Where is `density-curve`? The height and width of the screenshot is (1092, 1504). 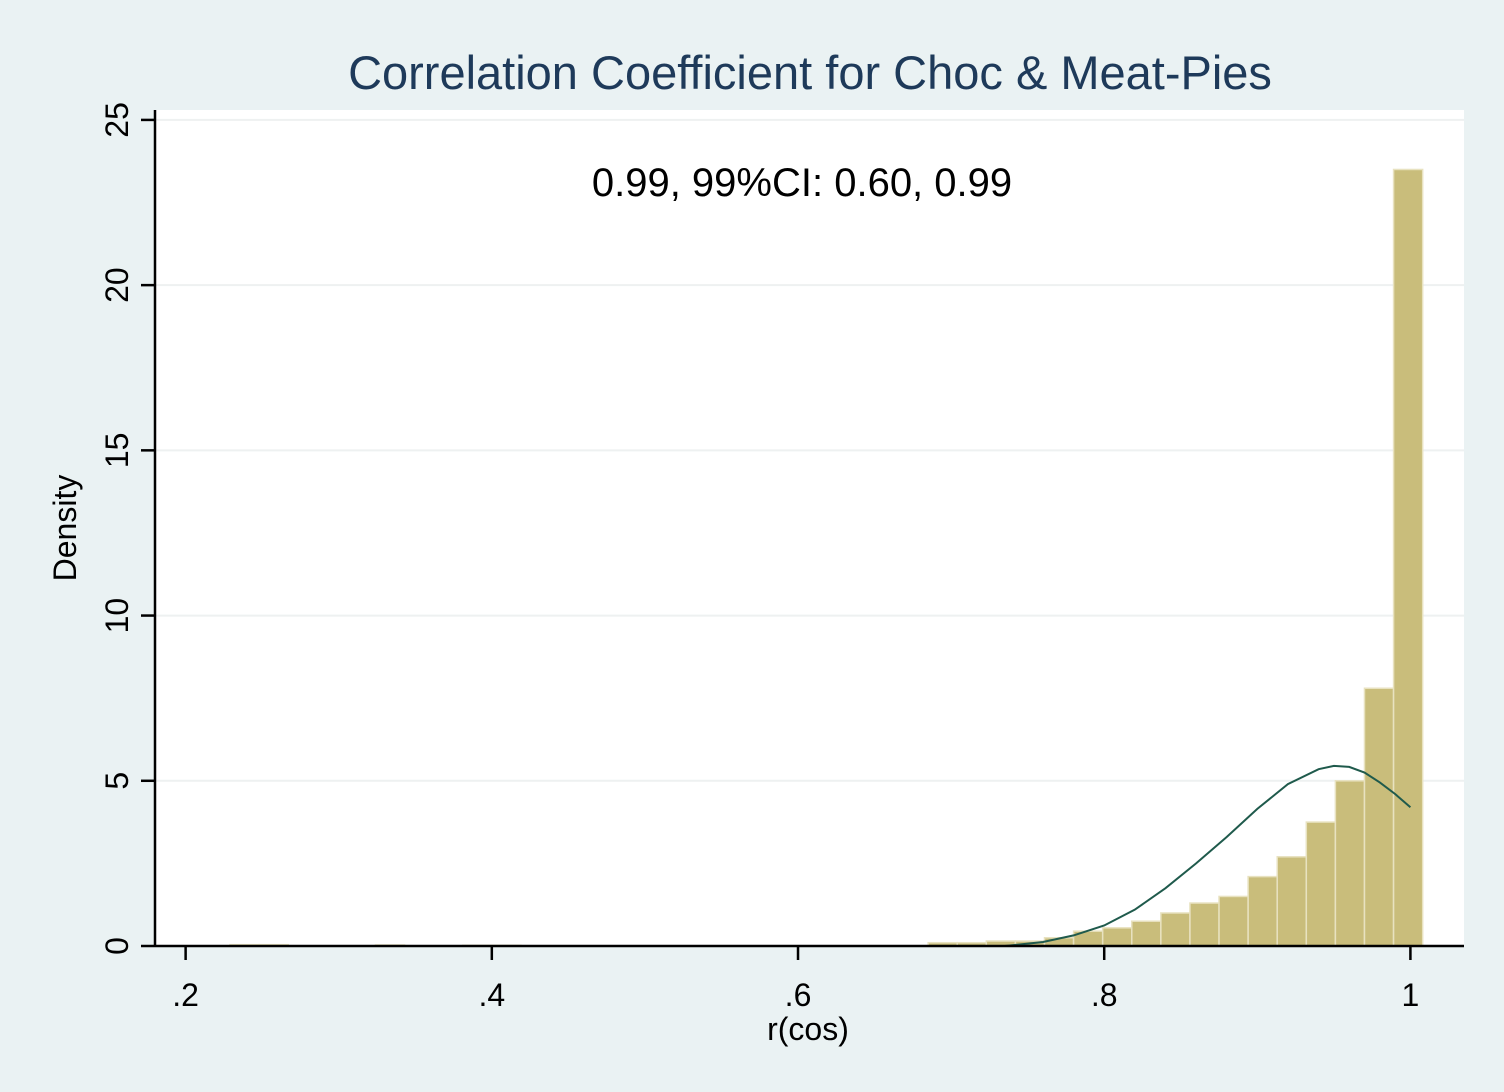 density-curve is located at coordinates (1208, 855).